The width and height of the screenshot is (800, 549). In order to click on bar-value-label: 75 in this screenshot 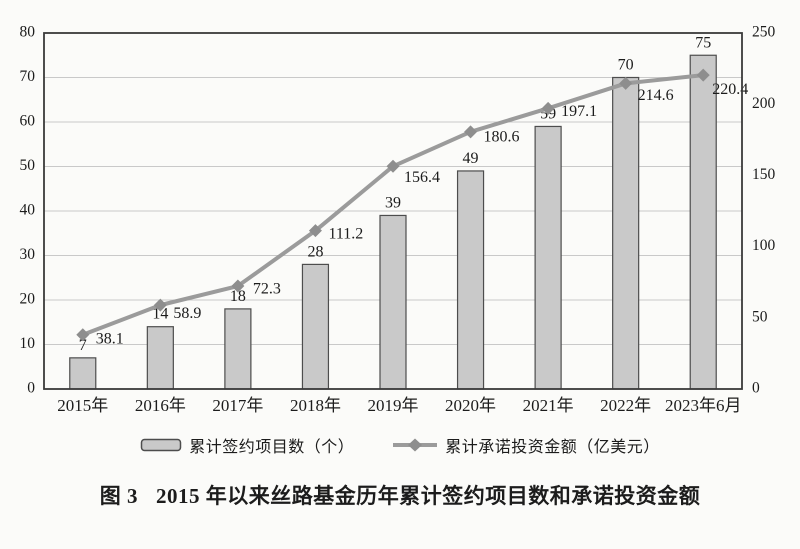, I will do `click(703, 42)`.